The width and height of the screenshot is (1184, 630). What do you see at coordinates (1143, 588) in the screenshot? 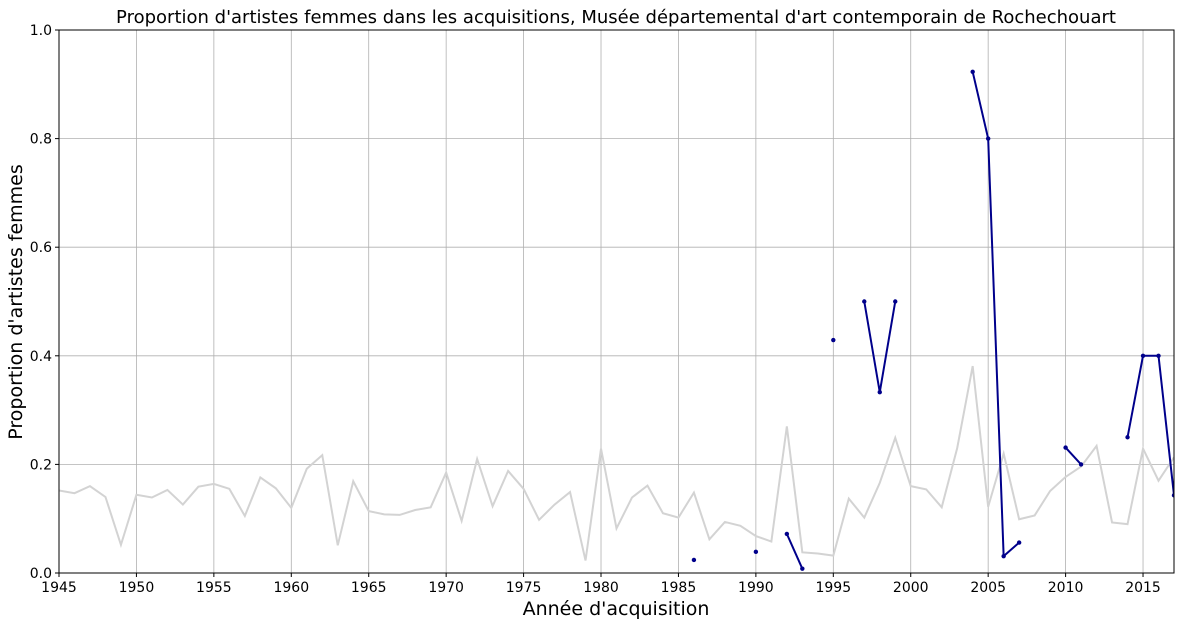
I see `x-tick-label: 2015` at bounding box center [1143, 588].